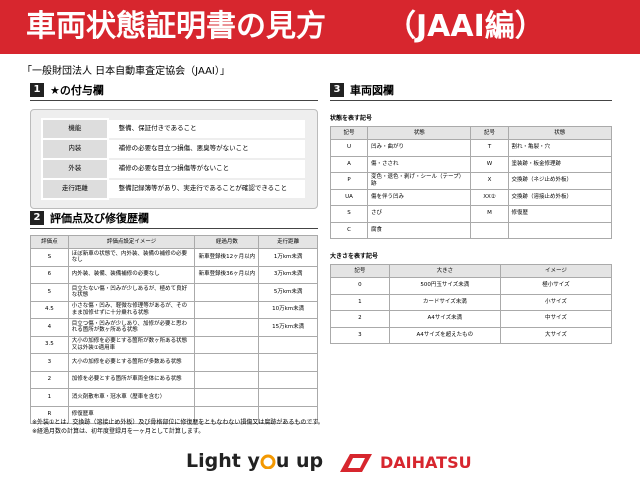  What do you see at coordinates (489, 148) in the screenshot?
I see `cell: T` at bounding box center [489, 148].